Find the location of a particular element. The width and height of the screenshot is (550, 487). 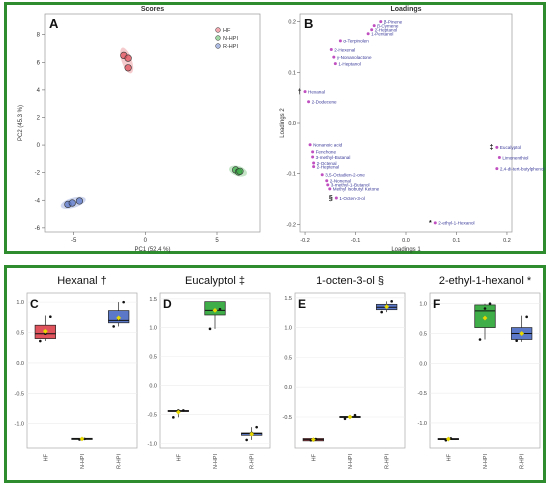

loadings-point-label: 2,4-di-tert-butylphenol is located at coordinates (522, 168).